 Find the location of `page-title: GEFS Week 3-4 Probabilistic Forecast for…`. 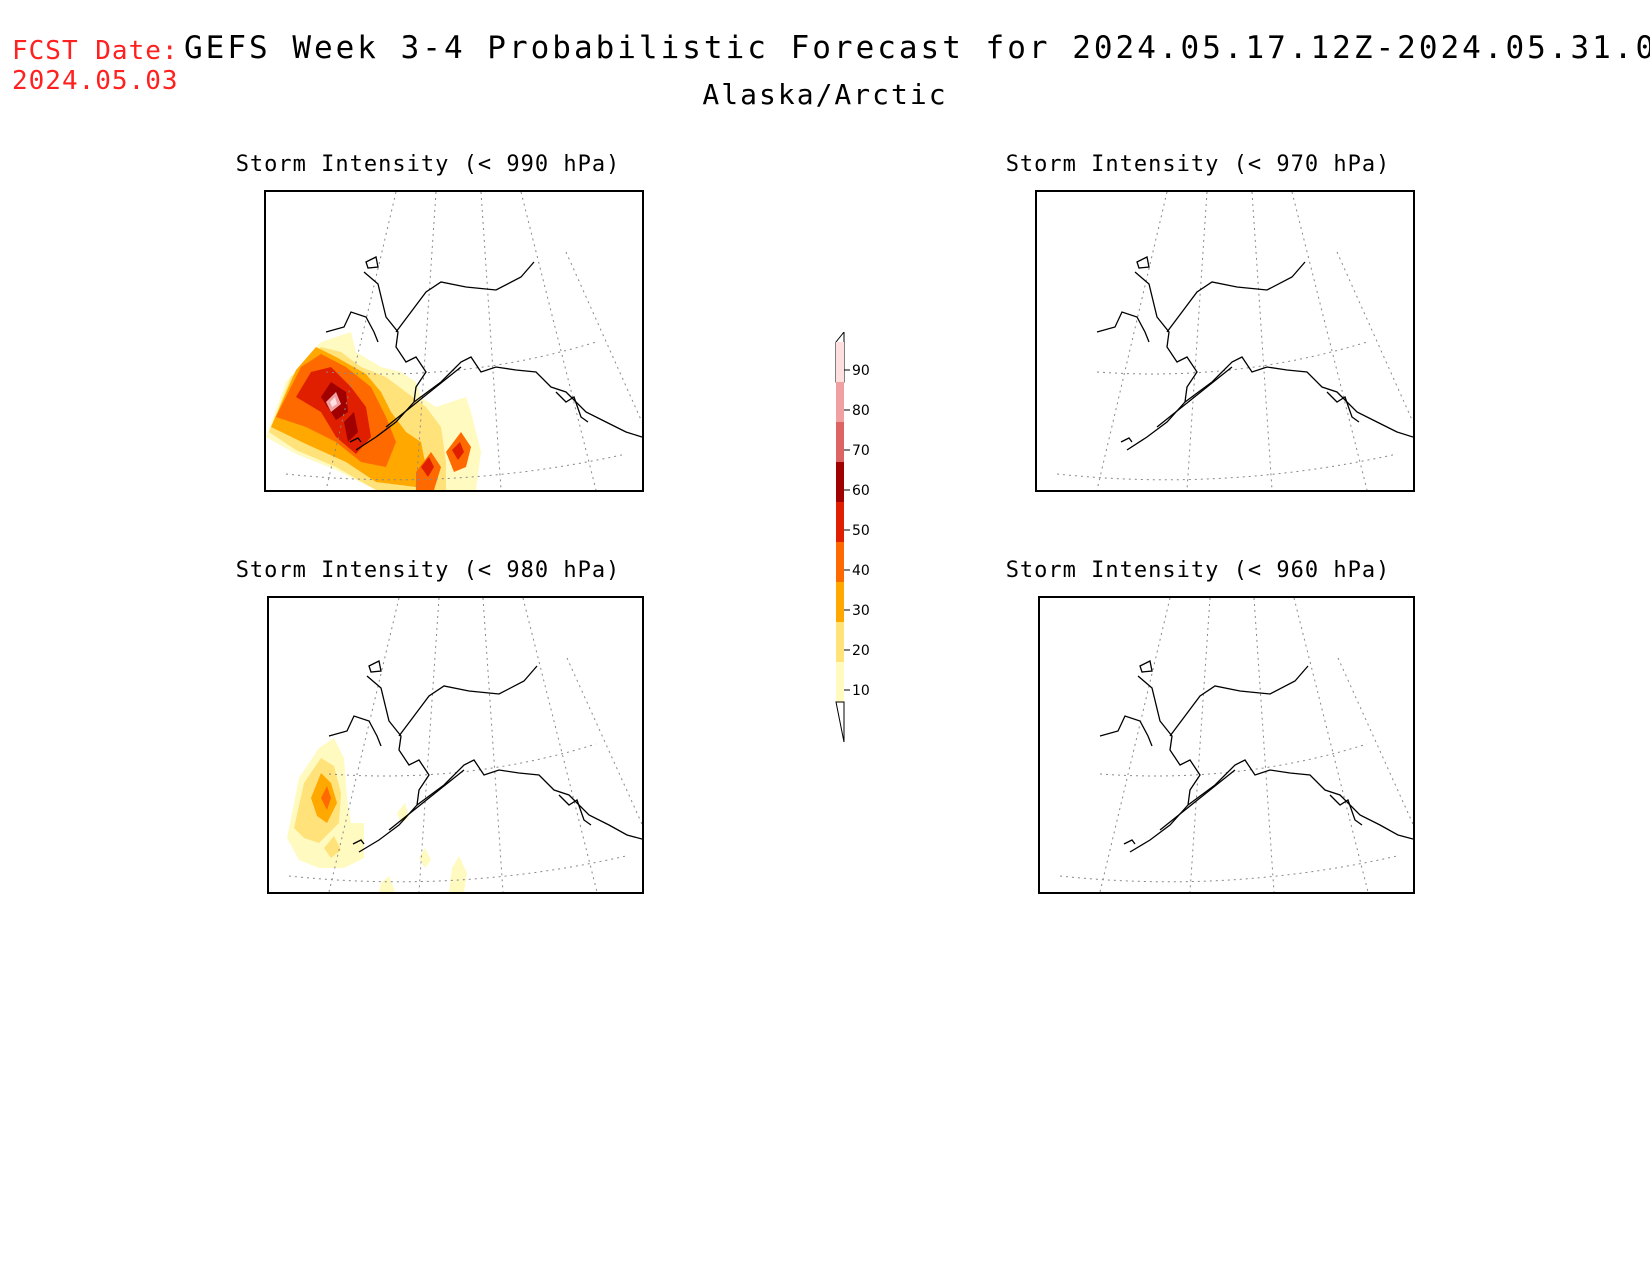

page-title: GEFS Week 3-4 Probabilistic Forecast for… is located at coordinates (917, 48).